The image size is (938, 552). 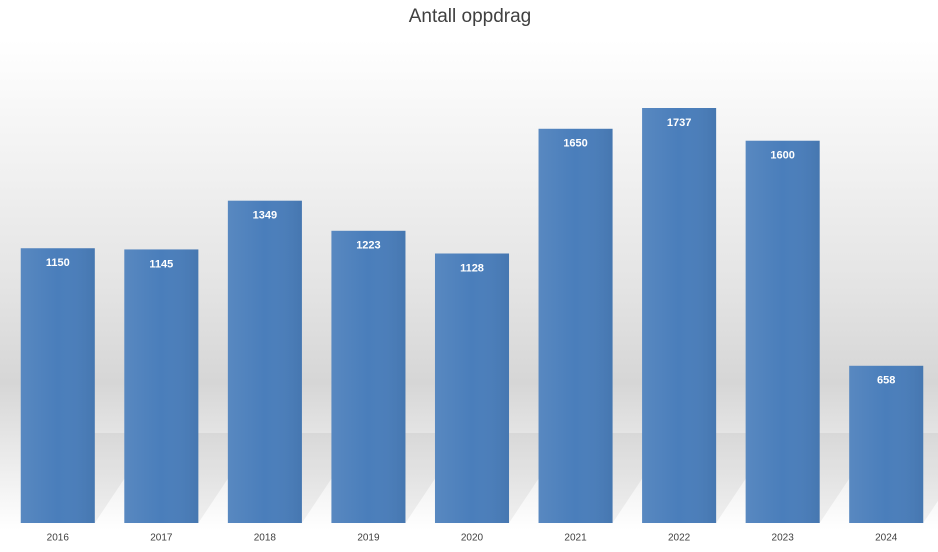 I want to click on value-label: 658, so click(x=886, y=381).